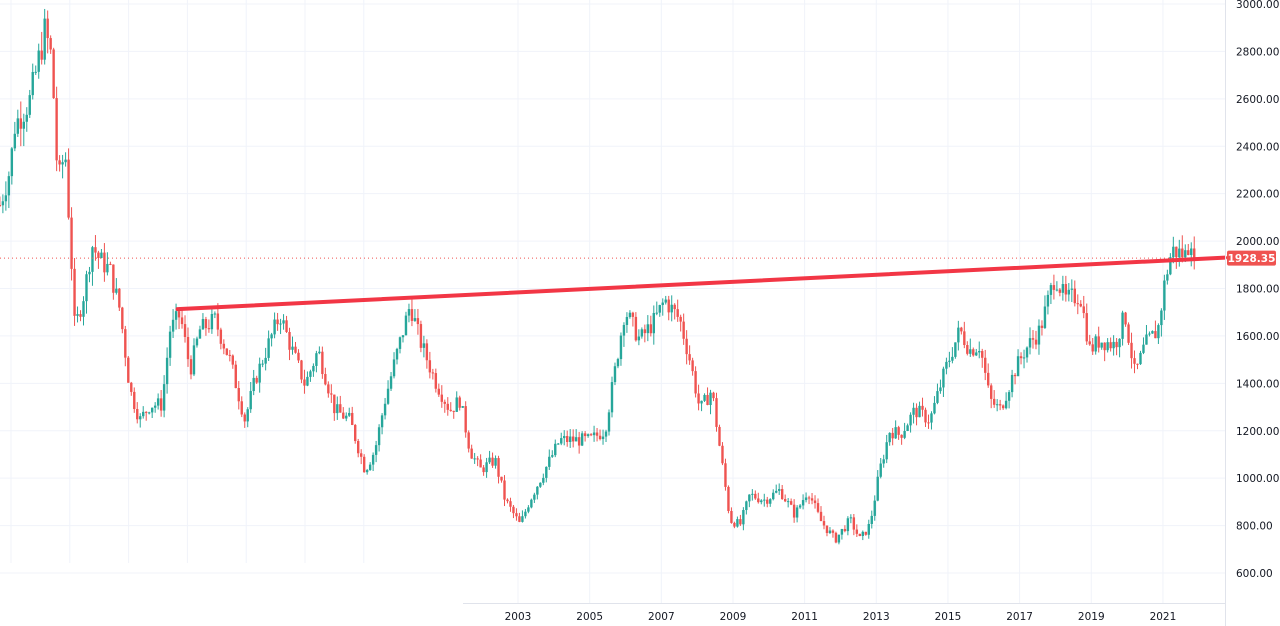  I want to click on x-tick-label: 2003, so click(518, 617).